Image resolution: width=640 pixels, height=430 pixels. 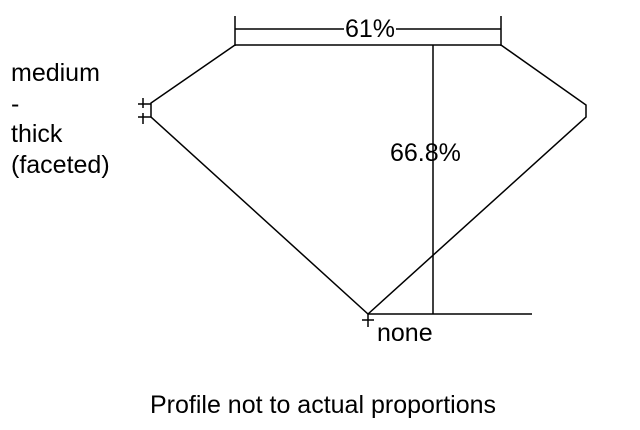 I want to click on depth-percent-label: 66.8%, so click(x=425, y=153).